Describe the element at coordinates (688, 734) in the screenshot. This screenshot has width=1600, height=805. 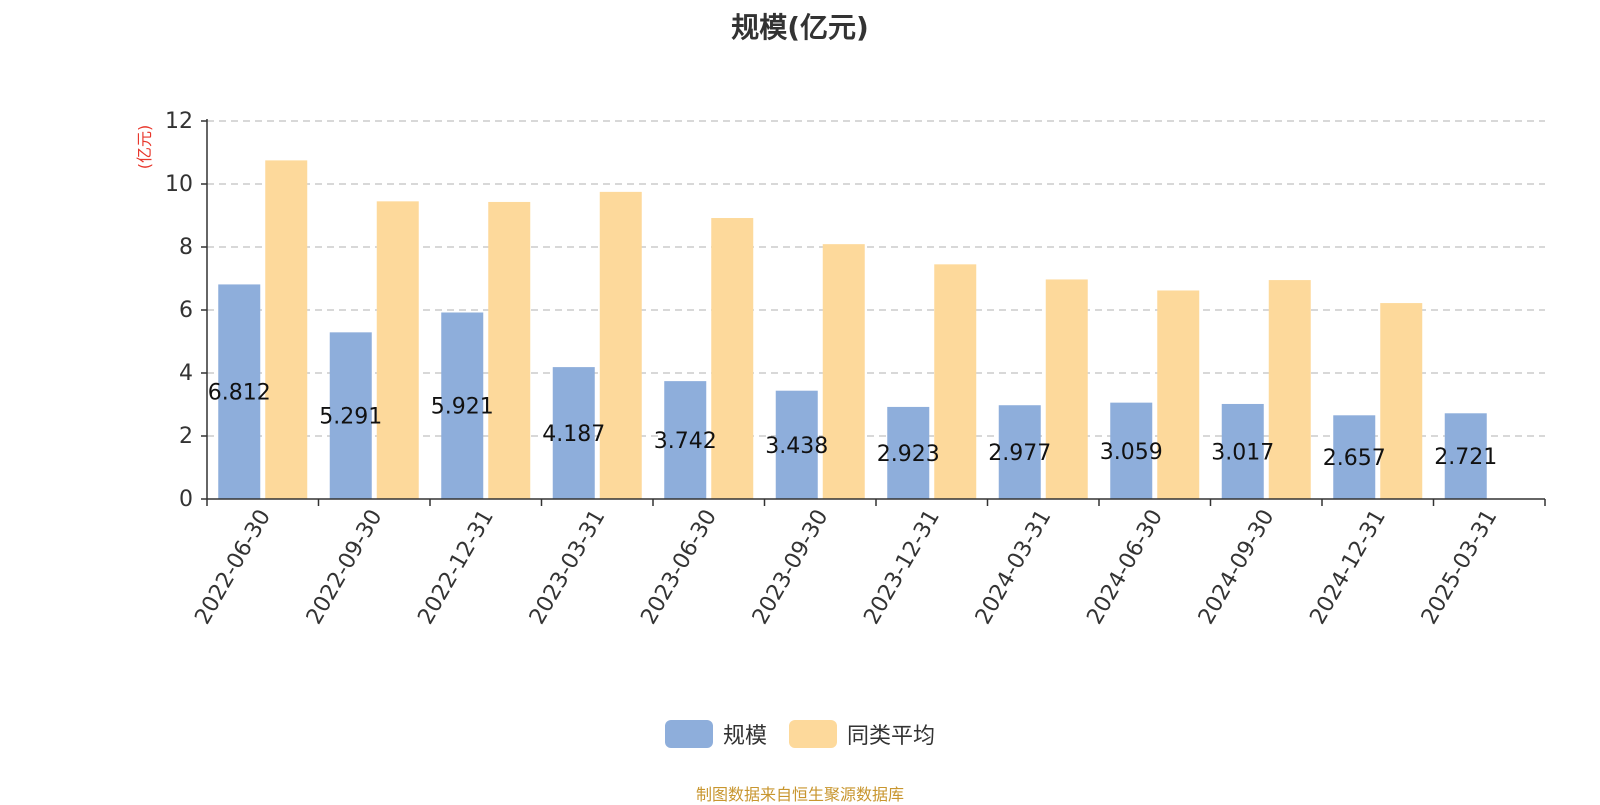
I see `legend-swatch-scale` at that location.